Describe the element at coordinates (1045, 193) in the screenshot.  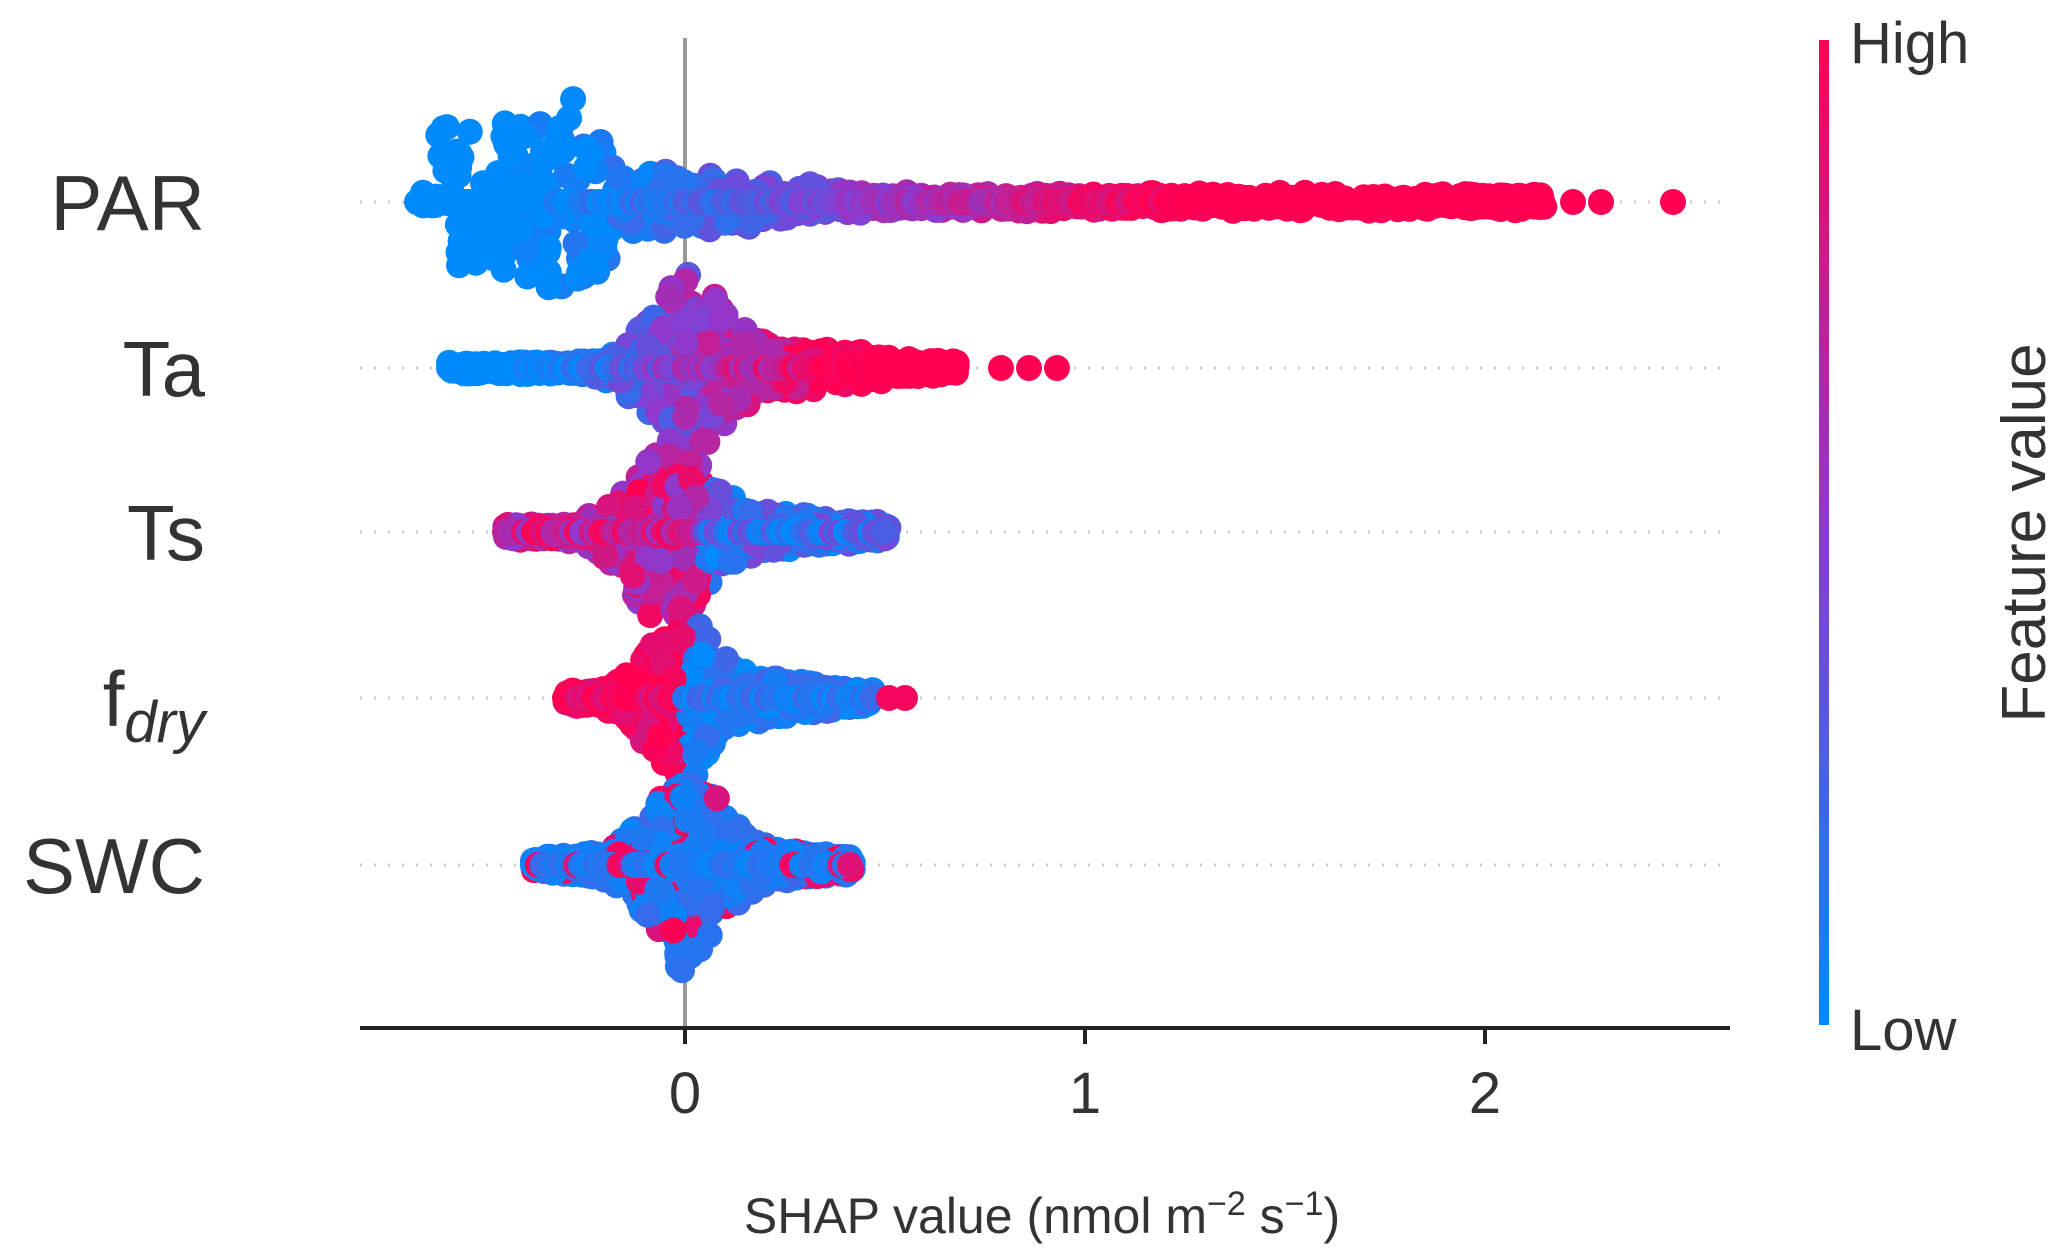
I see `series-par` at that location.